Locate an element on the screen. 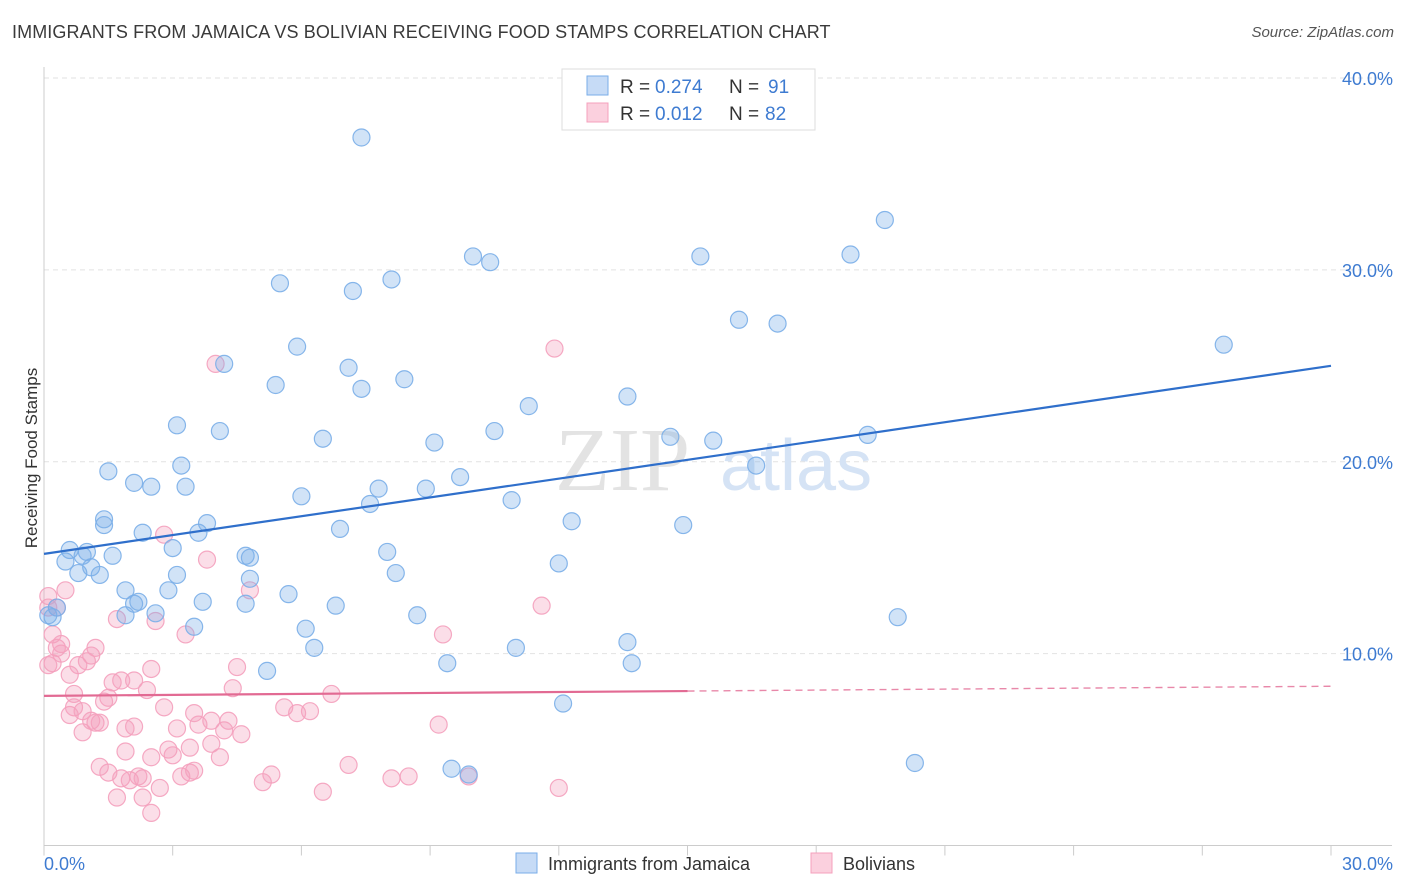 The image size is (1406, 892). series-legend: Immigrants from Jamaica Bolivians is located at coordinates (715, 863).